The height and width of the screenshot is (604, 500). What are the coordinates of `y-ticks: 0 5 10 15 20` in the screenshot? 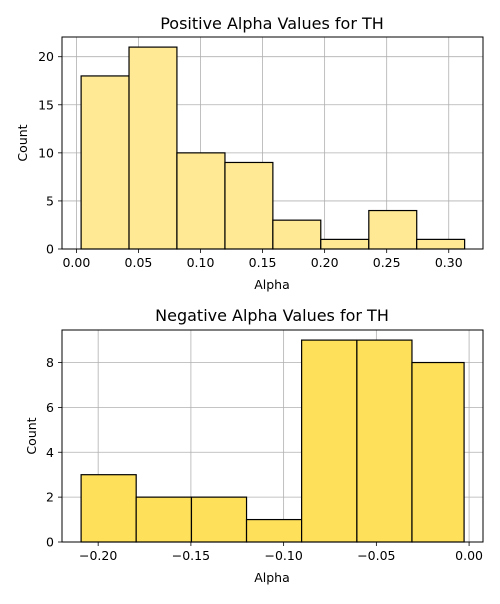 It's located at (50, 153).